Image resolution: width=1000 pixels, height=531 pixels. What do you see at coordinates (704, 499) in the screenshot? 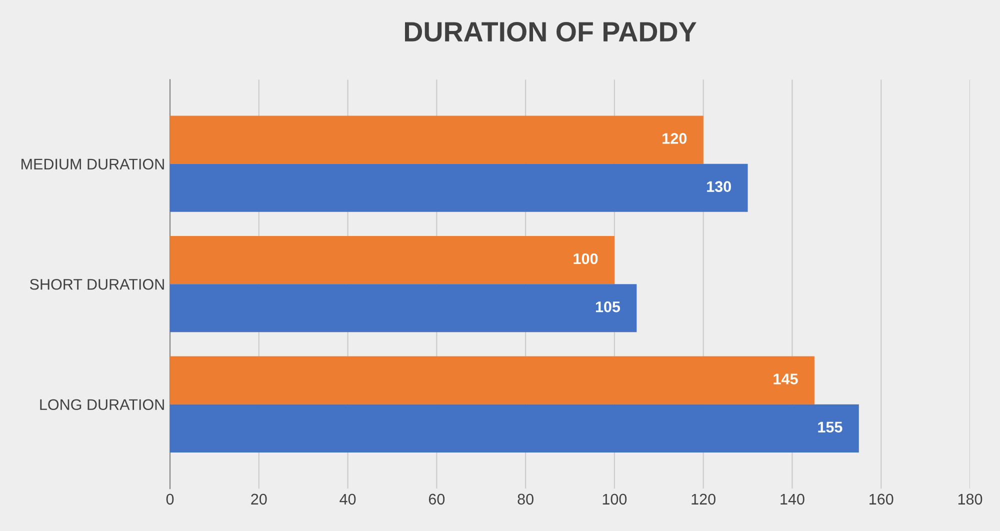
I see `x-tick-label: 120` at bounding box center [704, 499].